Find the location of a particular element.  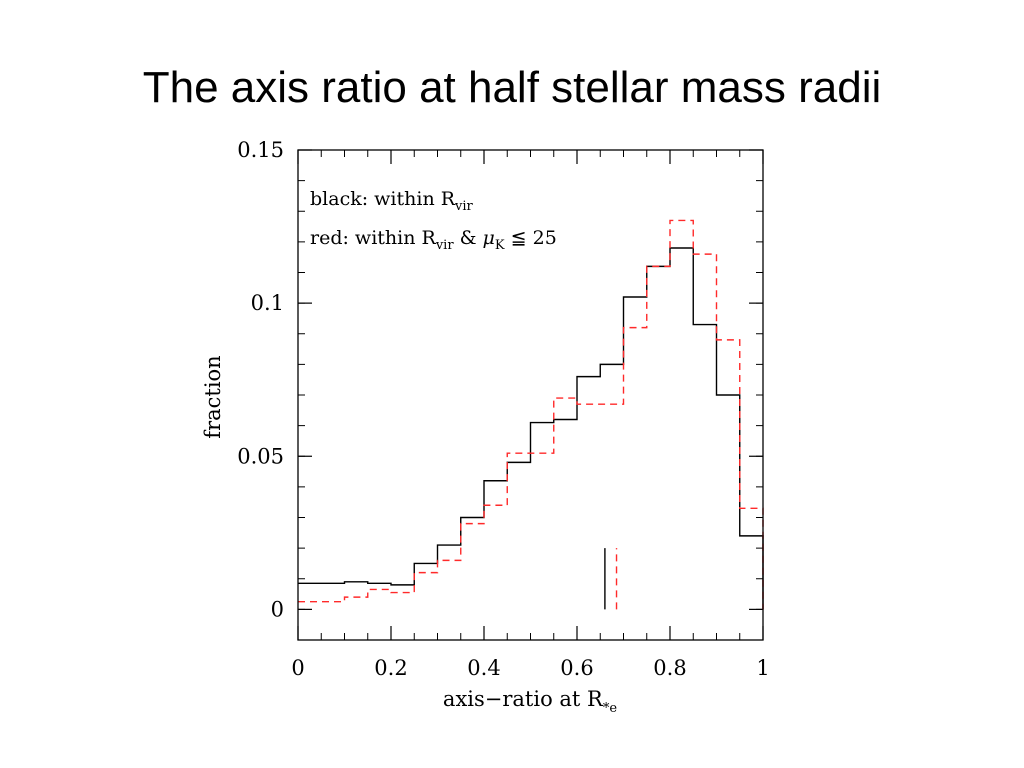

x-tick-label: 0 is located at coordinates (297, 668).